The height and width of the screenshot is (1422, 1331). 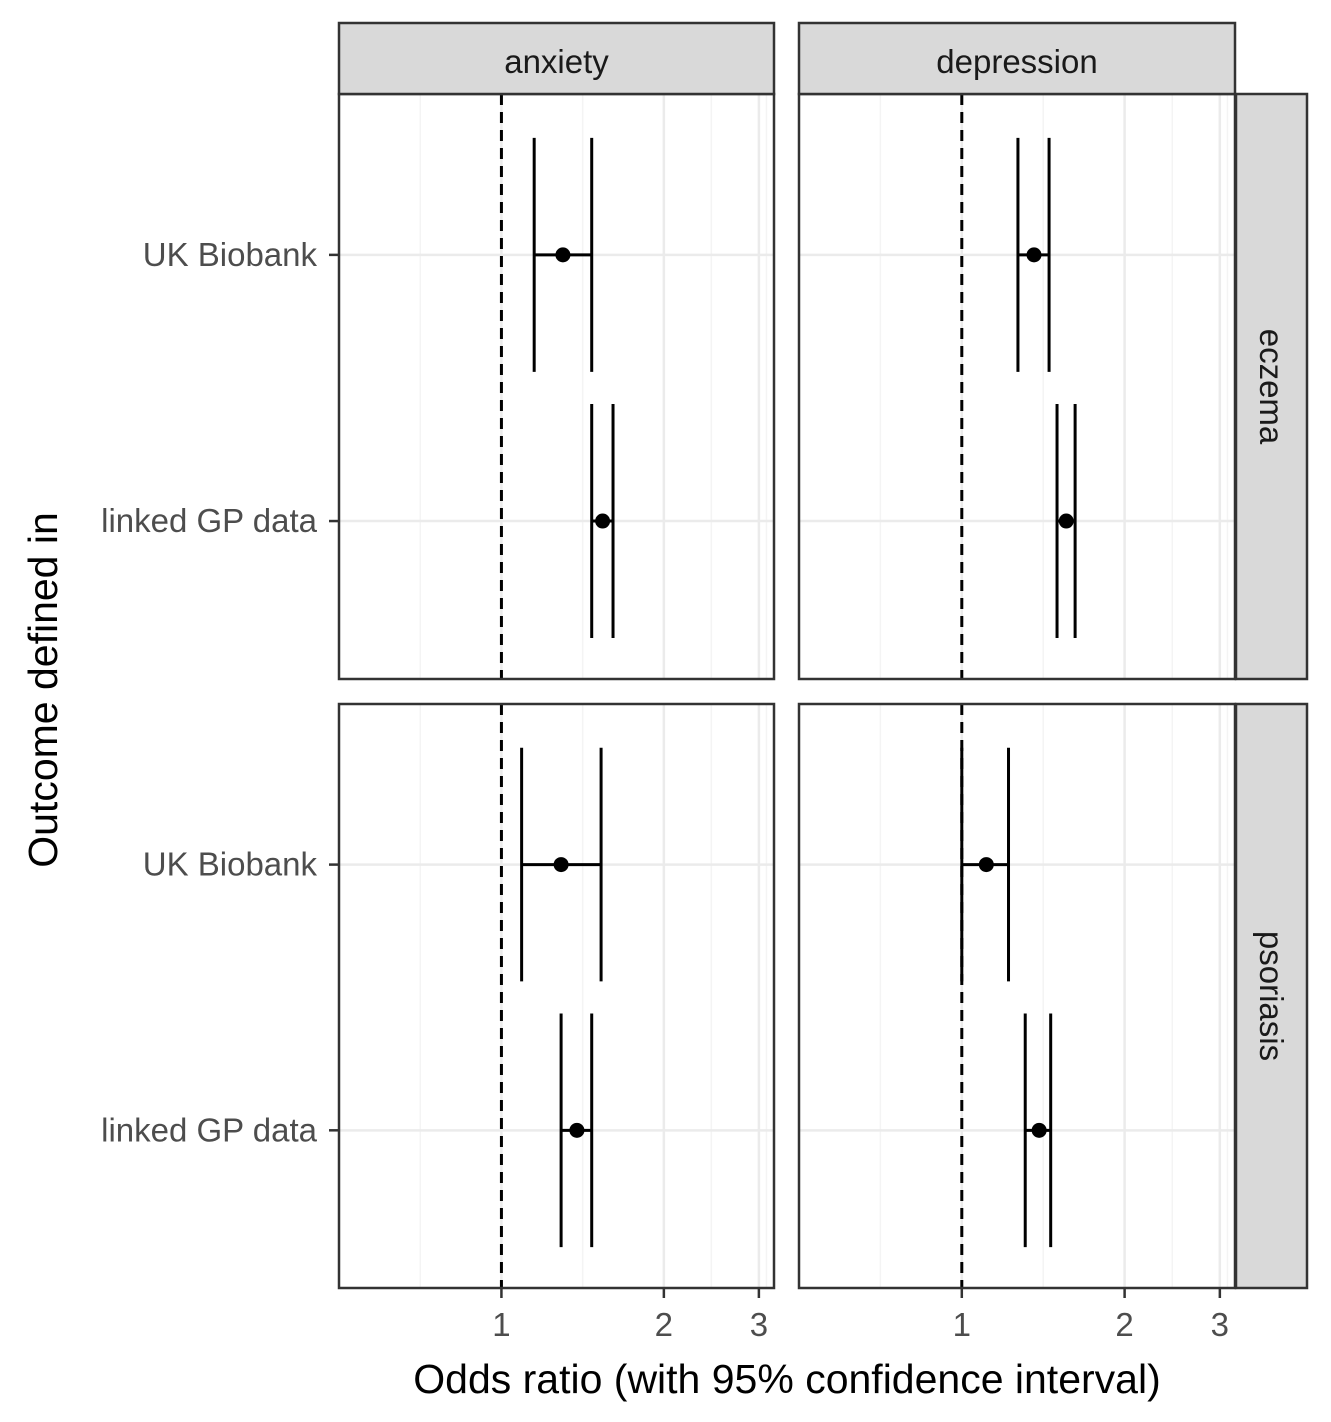 What do you see at coordinates (577, 1130) in the screenshot?
I see `point-psoriasis-anxiety-linked-gp-data` at bounding box center [577, 1130].